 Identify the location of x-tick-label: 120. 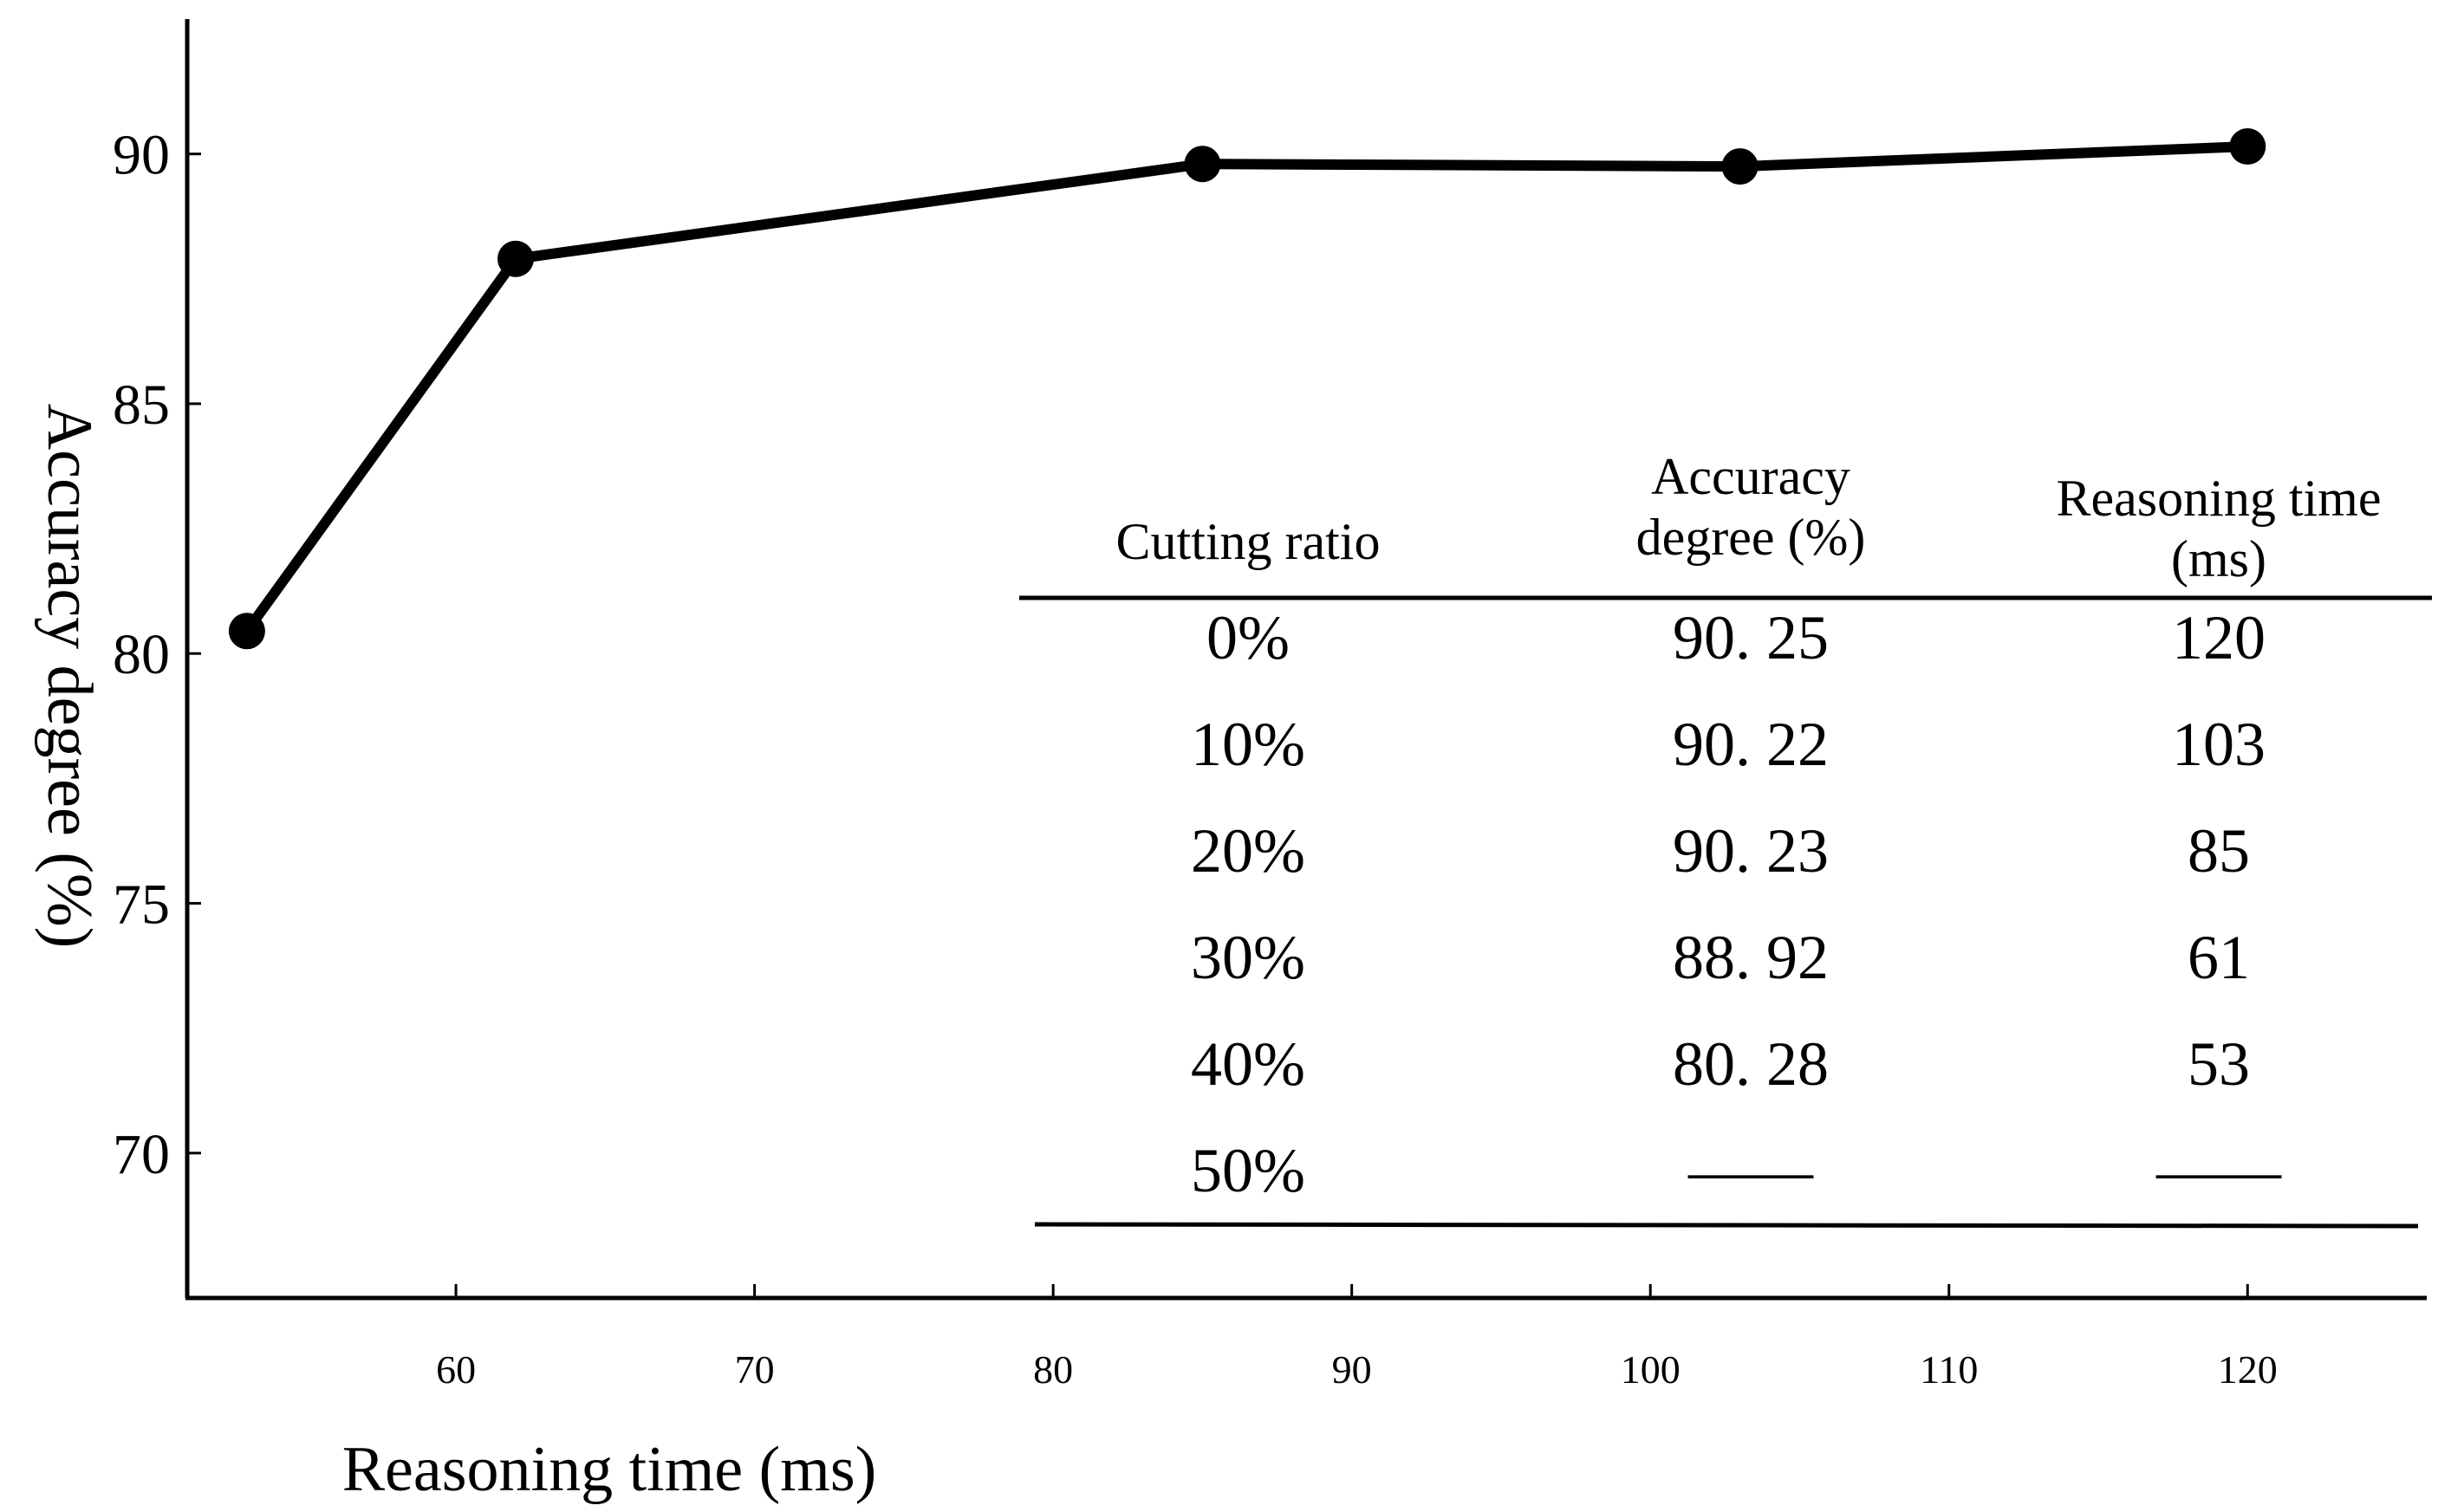
(2248, 1369).